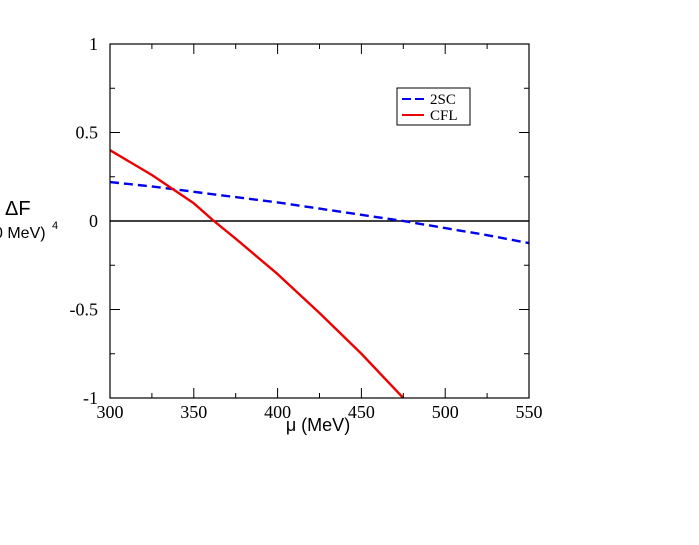  I want to click on y-tick-label: 0, so click(93, 221).